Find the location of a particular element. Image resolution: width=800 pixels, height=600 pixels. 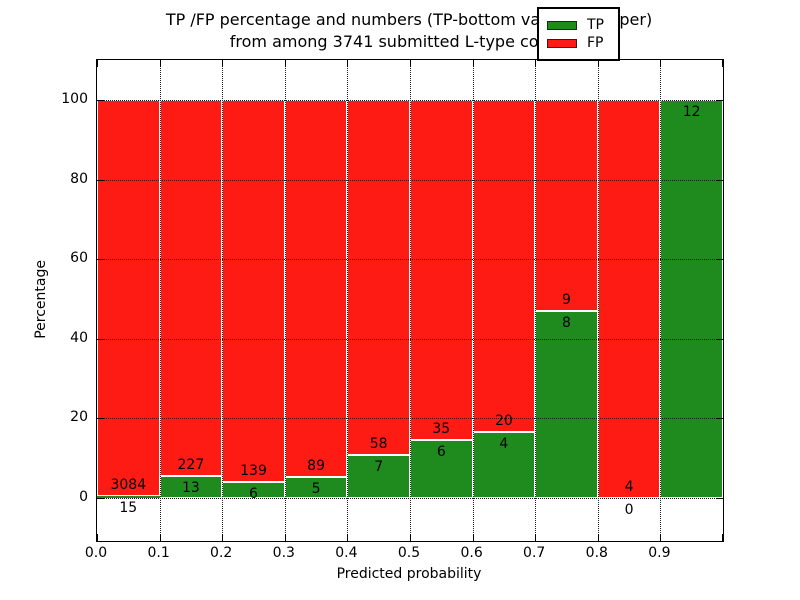

x-tick-label: 0.3 is located at coordinates (283, 553).